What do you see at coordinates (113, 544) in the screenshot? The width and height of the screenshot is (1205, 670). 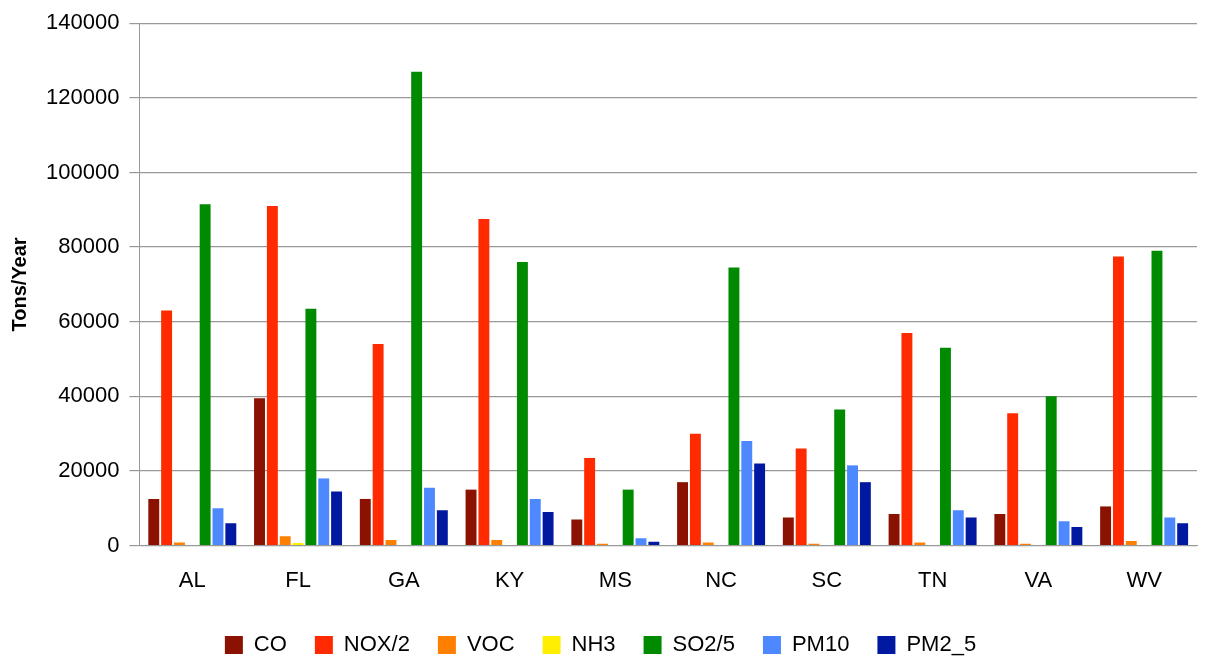 I see `y-tick-label: 0` at bounding box center [113, 544].